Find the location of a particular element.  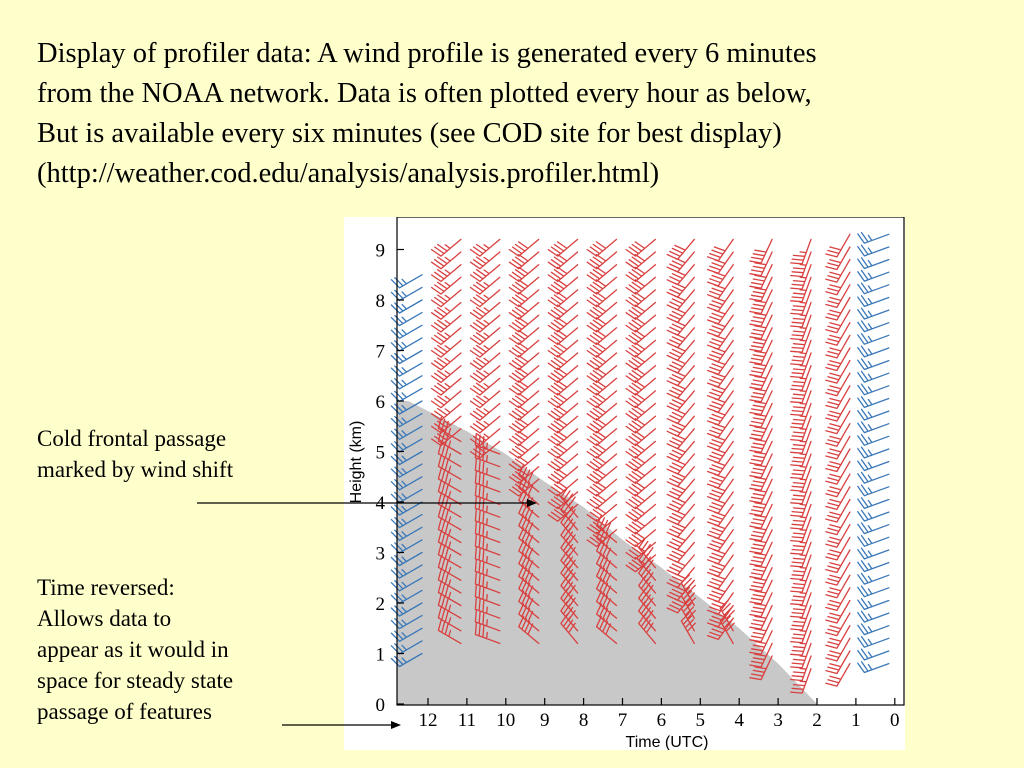

x-tick-label: 11 is located at coordinates (467, 720).